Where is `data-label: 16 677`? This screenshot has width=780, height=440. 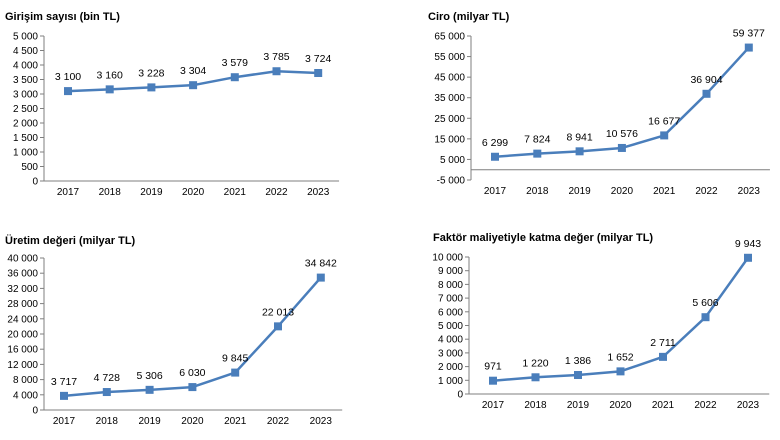
data-label: 16 677 is located at coordinates (664, 121).